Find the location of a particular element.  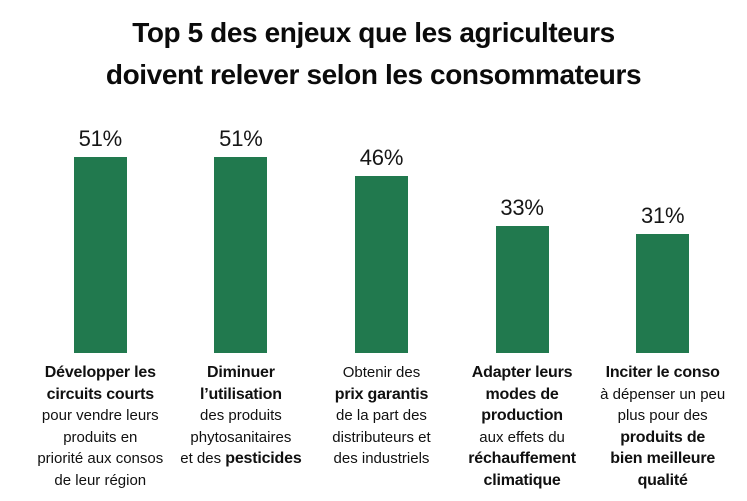

bar-caption-line: Inciter le conso is located at coordinates (662, 372).